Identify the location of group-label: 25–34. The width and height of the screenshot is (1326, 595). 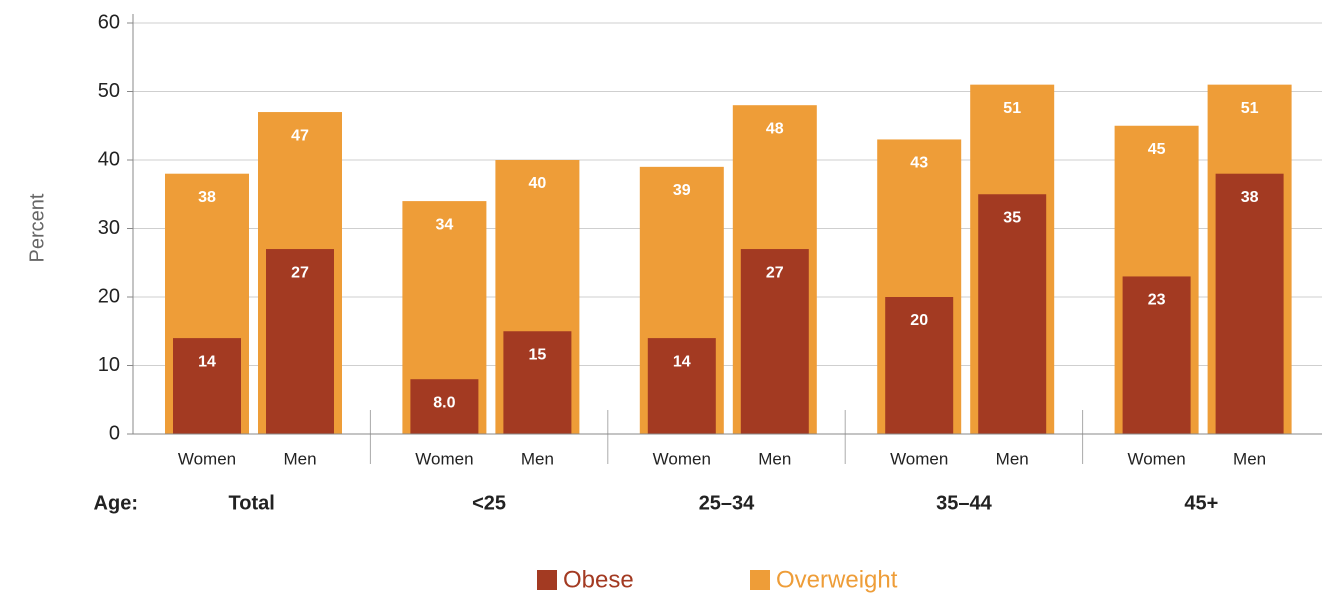
(727, 503).